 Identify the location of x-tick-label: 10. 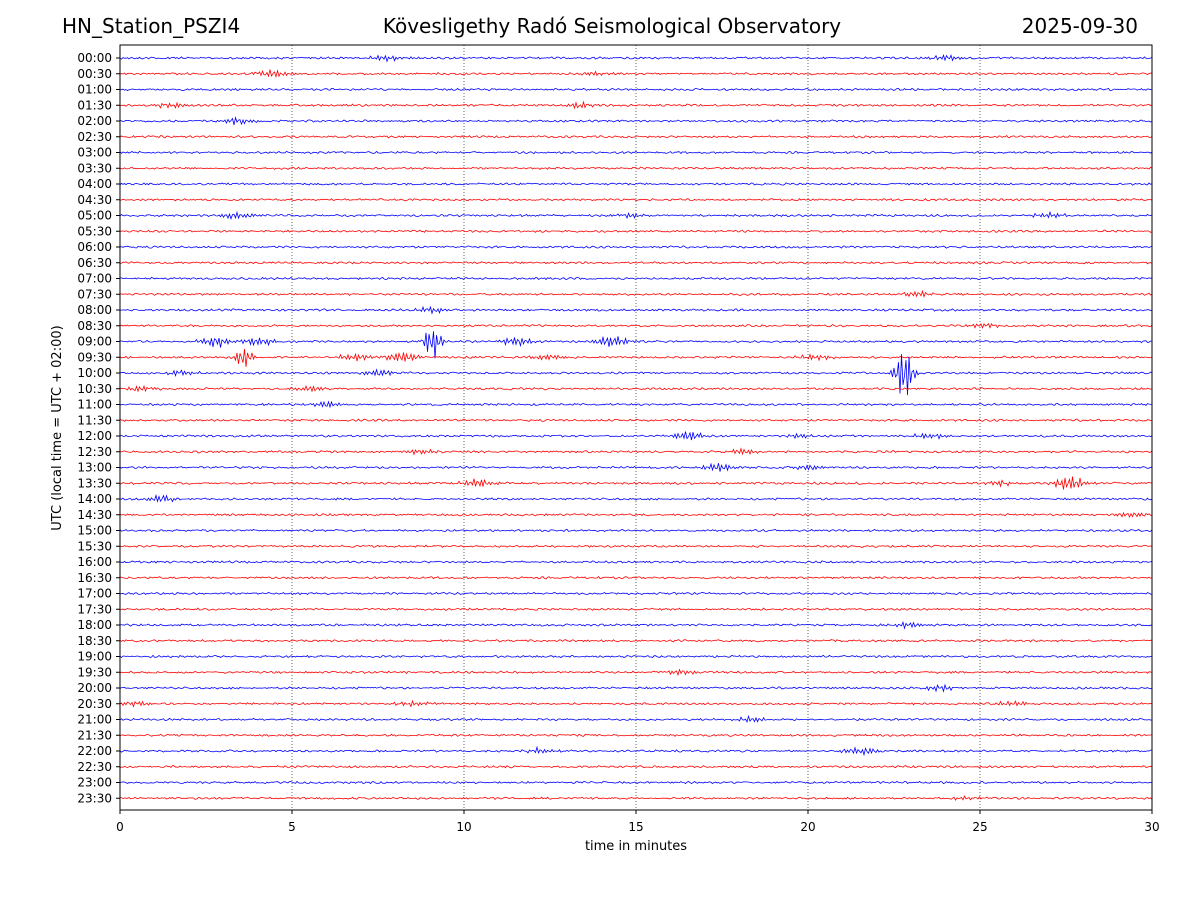
(463, 827).